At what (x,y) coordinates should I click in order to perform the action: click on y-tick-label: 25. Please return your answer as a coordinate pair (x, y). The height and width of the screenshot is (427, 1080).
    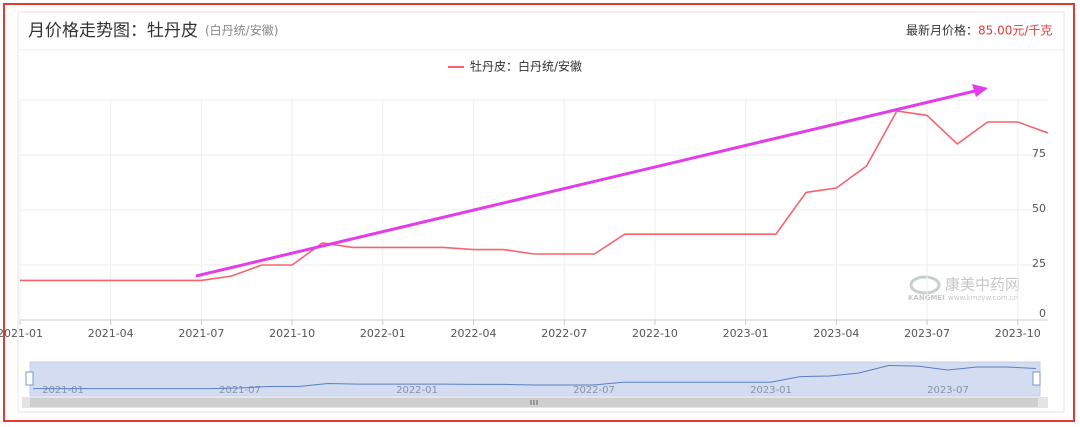
    Looking at the image, I should click on (1039, 263).